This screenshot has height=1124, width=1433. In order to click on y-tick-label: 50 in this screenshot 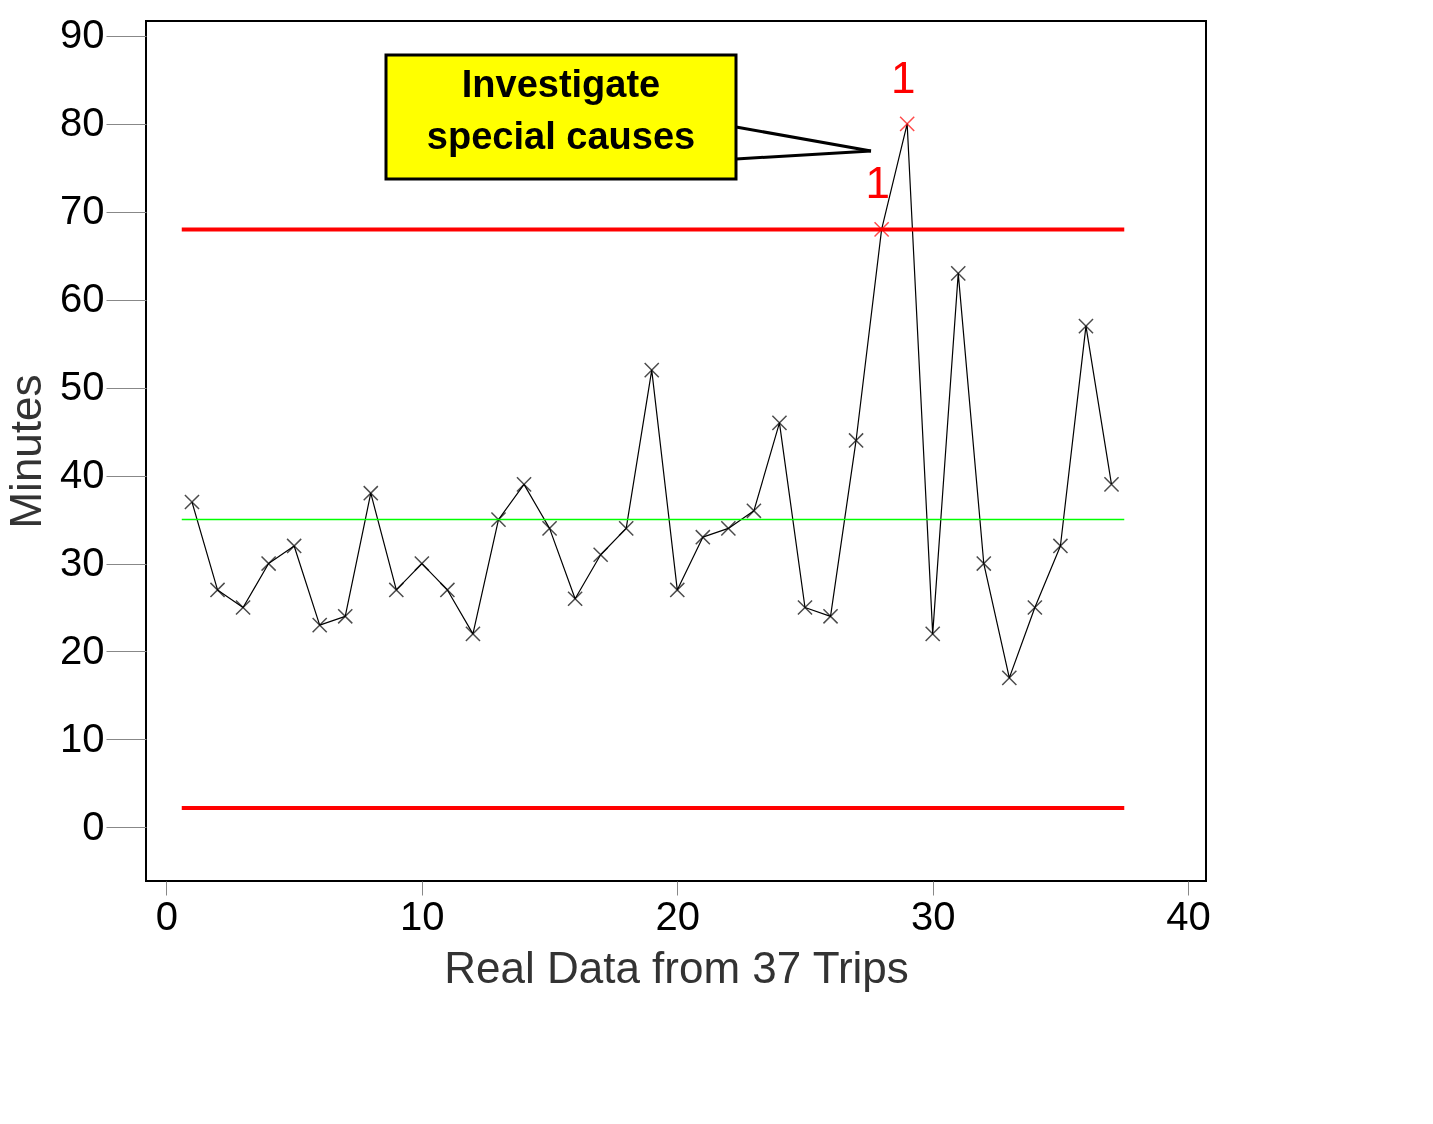, I will do `click(82, 386)`.